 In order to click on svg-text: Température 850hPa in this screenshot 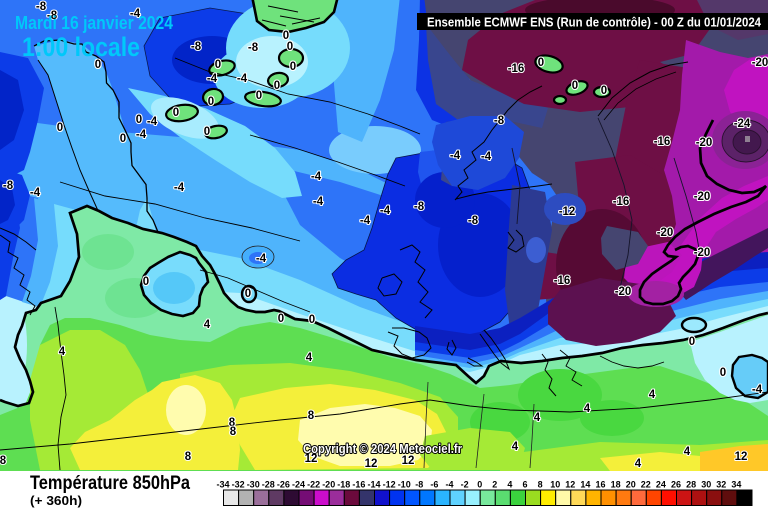, I will do `click(110, 483)`.